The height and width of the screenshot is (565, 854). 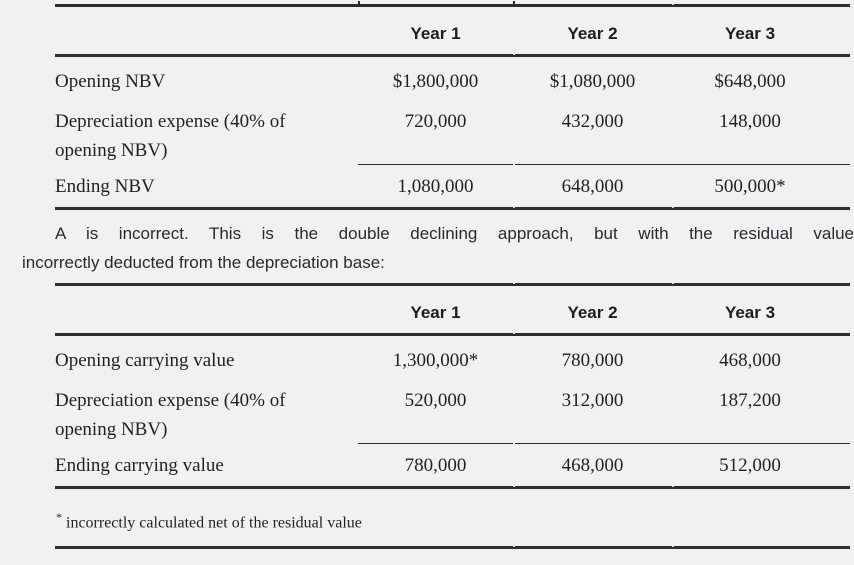 I want to click on table-row: Ending NBV 1,080,000 648,000 500,000*, so click(x=452, y=186).